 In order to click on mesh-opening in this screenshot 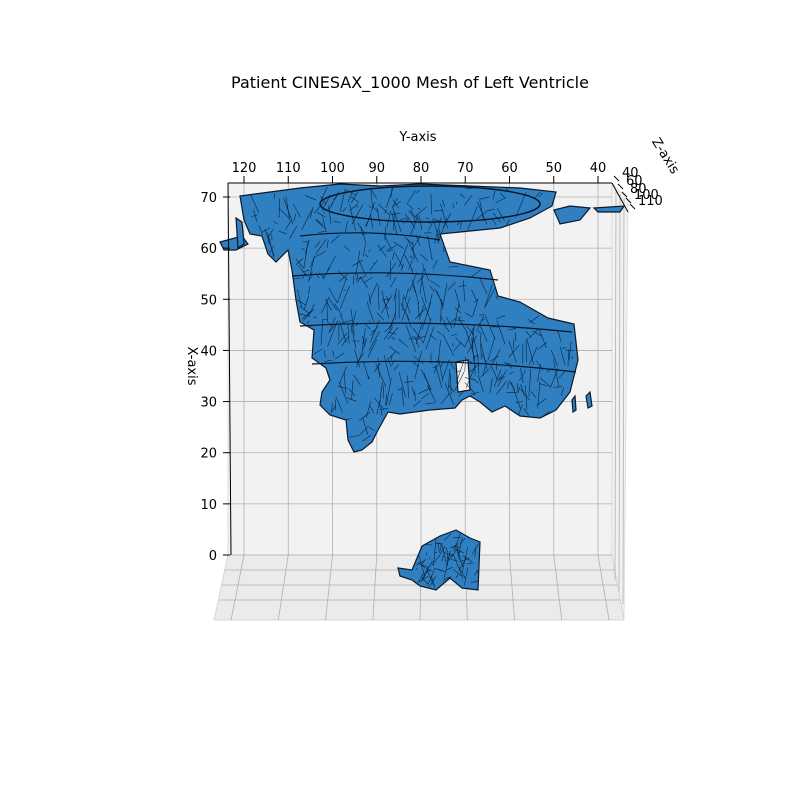, I will do `click(463, 376)`.